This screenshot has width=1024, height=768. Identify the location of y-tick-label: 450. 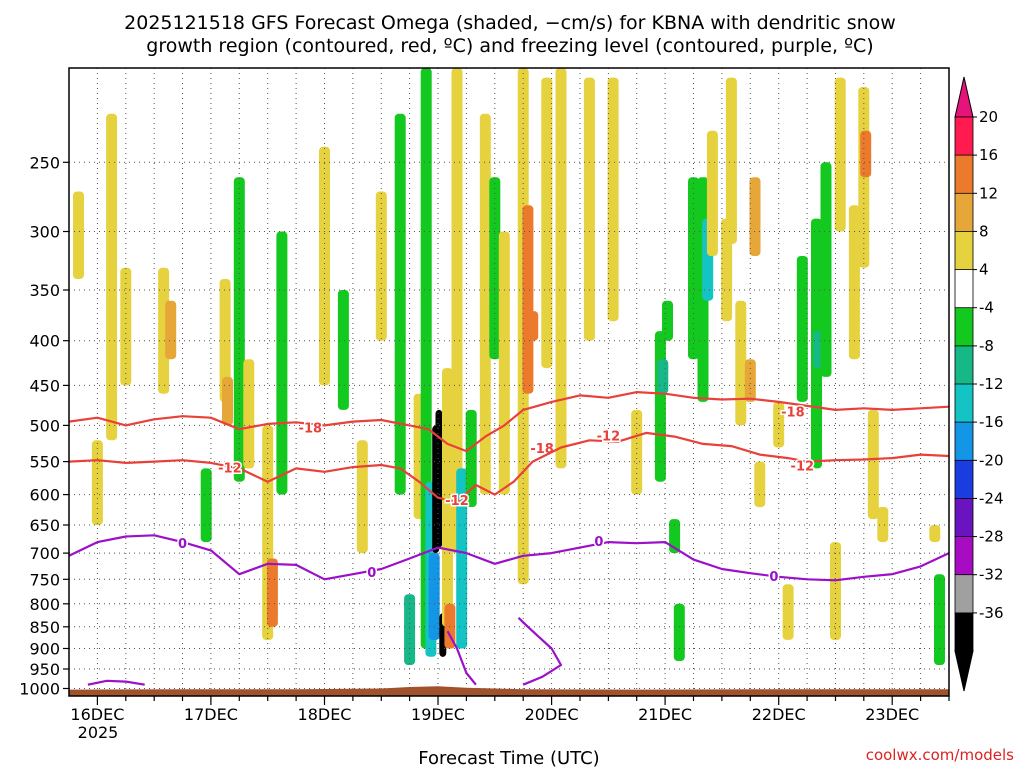
(44, 385).